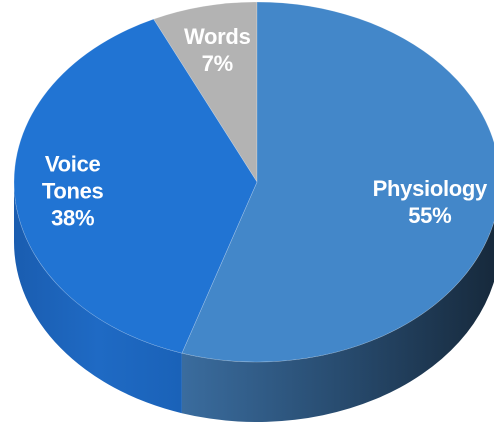  What do you see at coordinates (217, 64) in the screenshot?
I see `data-label-value: 7%` at bounding box center [217, 64].